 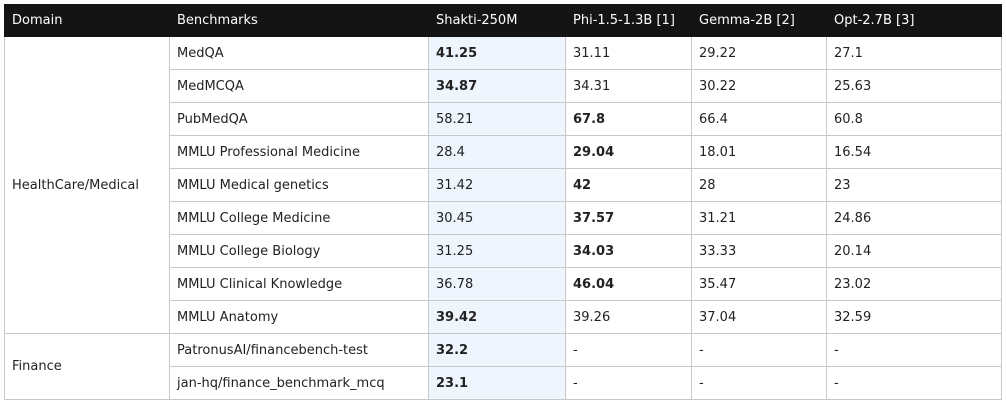 What do you see at coordinates (497, 53) in the screenshot?
I see `score-cell: 41.25` at bounding box center [497, 53].